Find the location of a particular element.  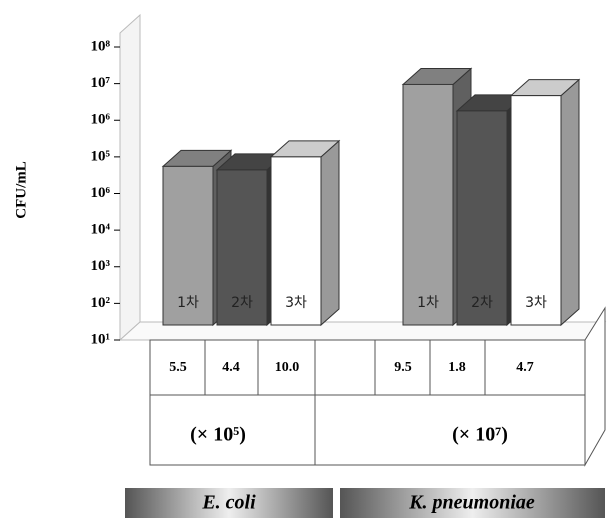

y-axis-title: CFU/mL is located at coordinates (21, 190).